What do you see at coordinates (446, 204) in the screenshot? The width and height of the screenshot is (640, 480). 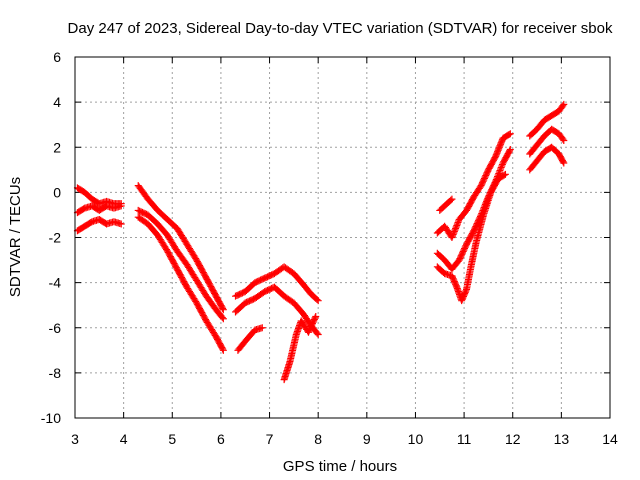 I see `series-pass-4a` at bounding box center [446, 204].